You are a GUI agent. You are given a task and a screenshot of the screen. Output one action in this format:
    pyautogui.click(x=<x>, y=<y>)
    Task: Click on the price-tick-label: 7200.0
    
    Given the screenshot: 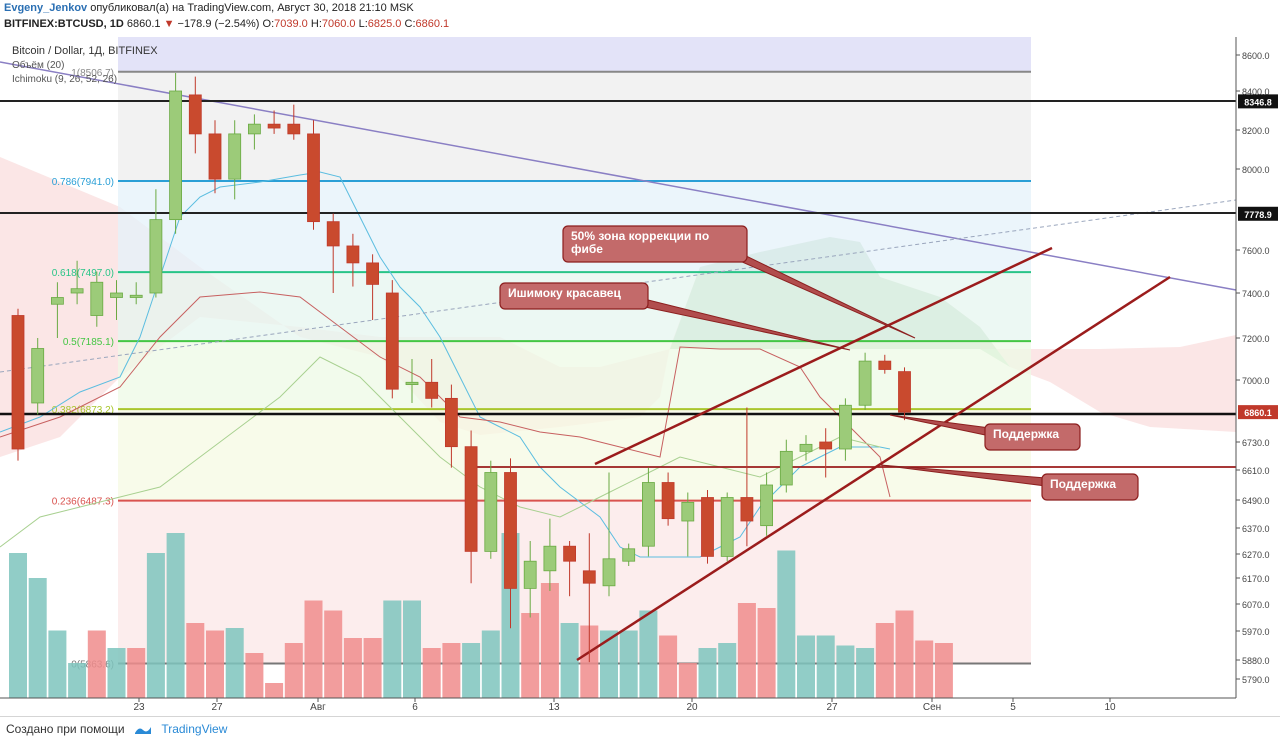 What is the action you would take?
    pyautogui.click(x=1256, y=339)
    